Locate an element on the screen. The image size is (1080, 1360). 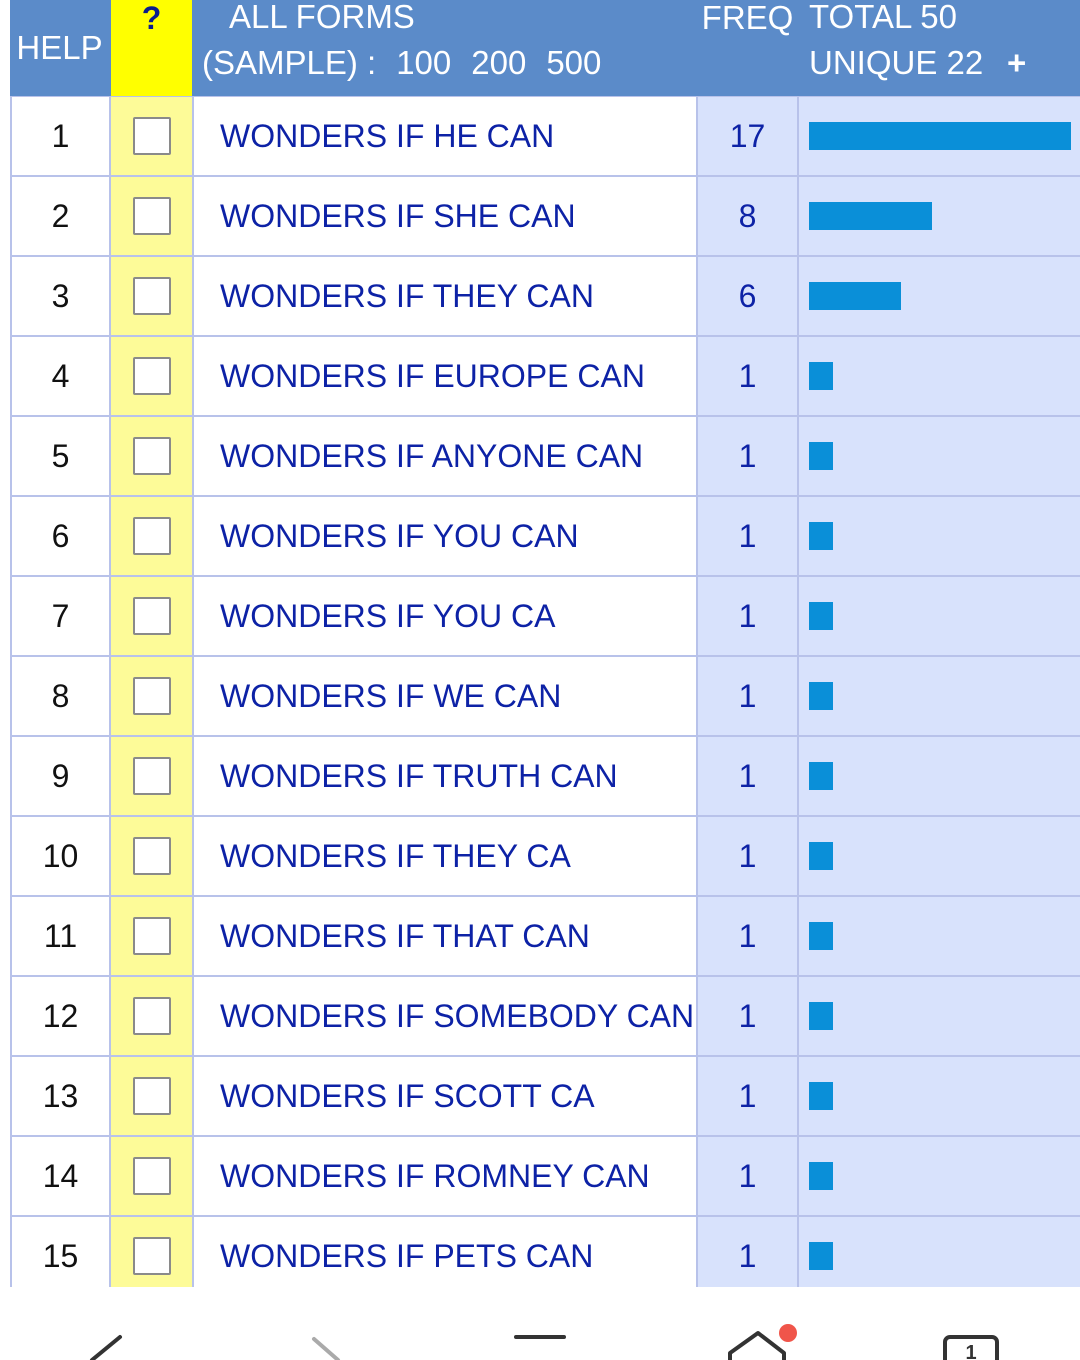
form-link: WONDERS IF ANYONE CAN is located at coordinates (445, 456).